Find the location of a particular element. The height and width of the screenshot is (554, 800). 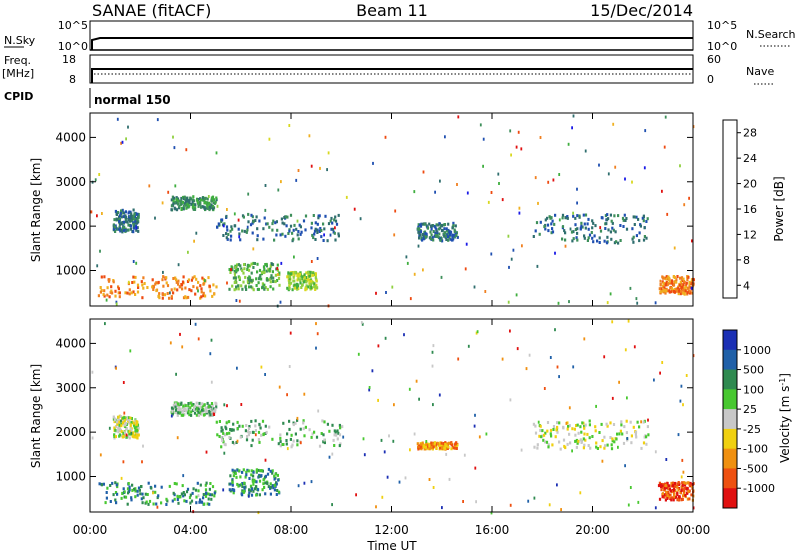

colorbar-tick-label: 8 is located at coordinates (746, 260).